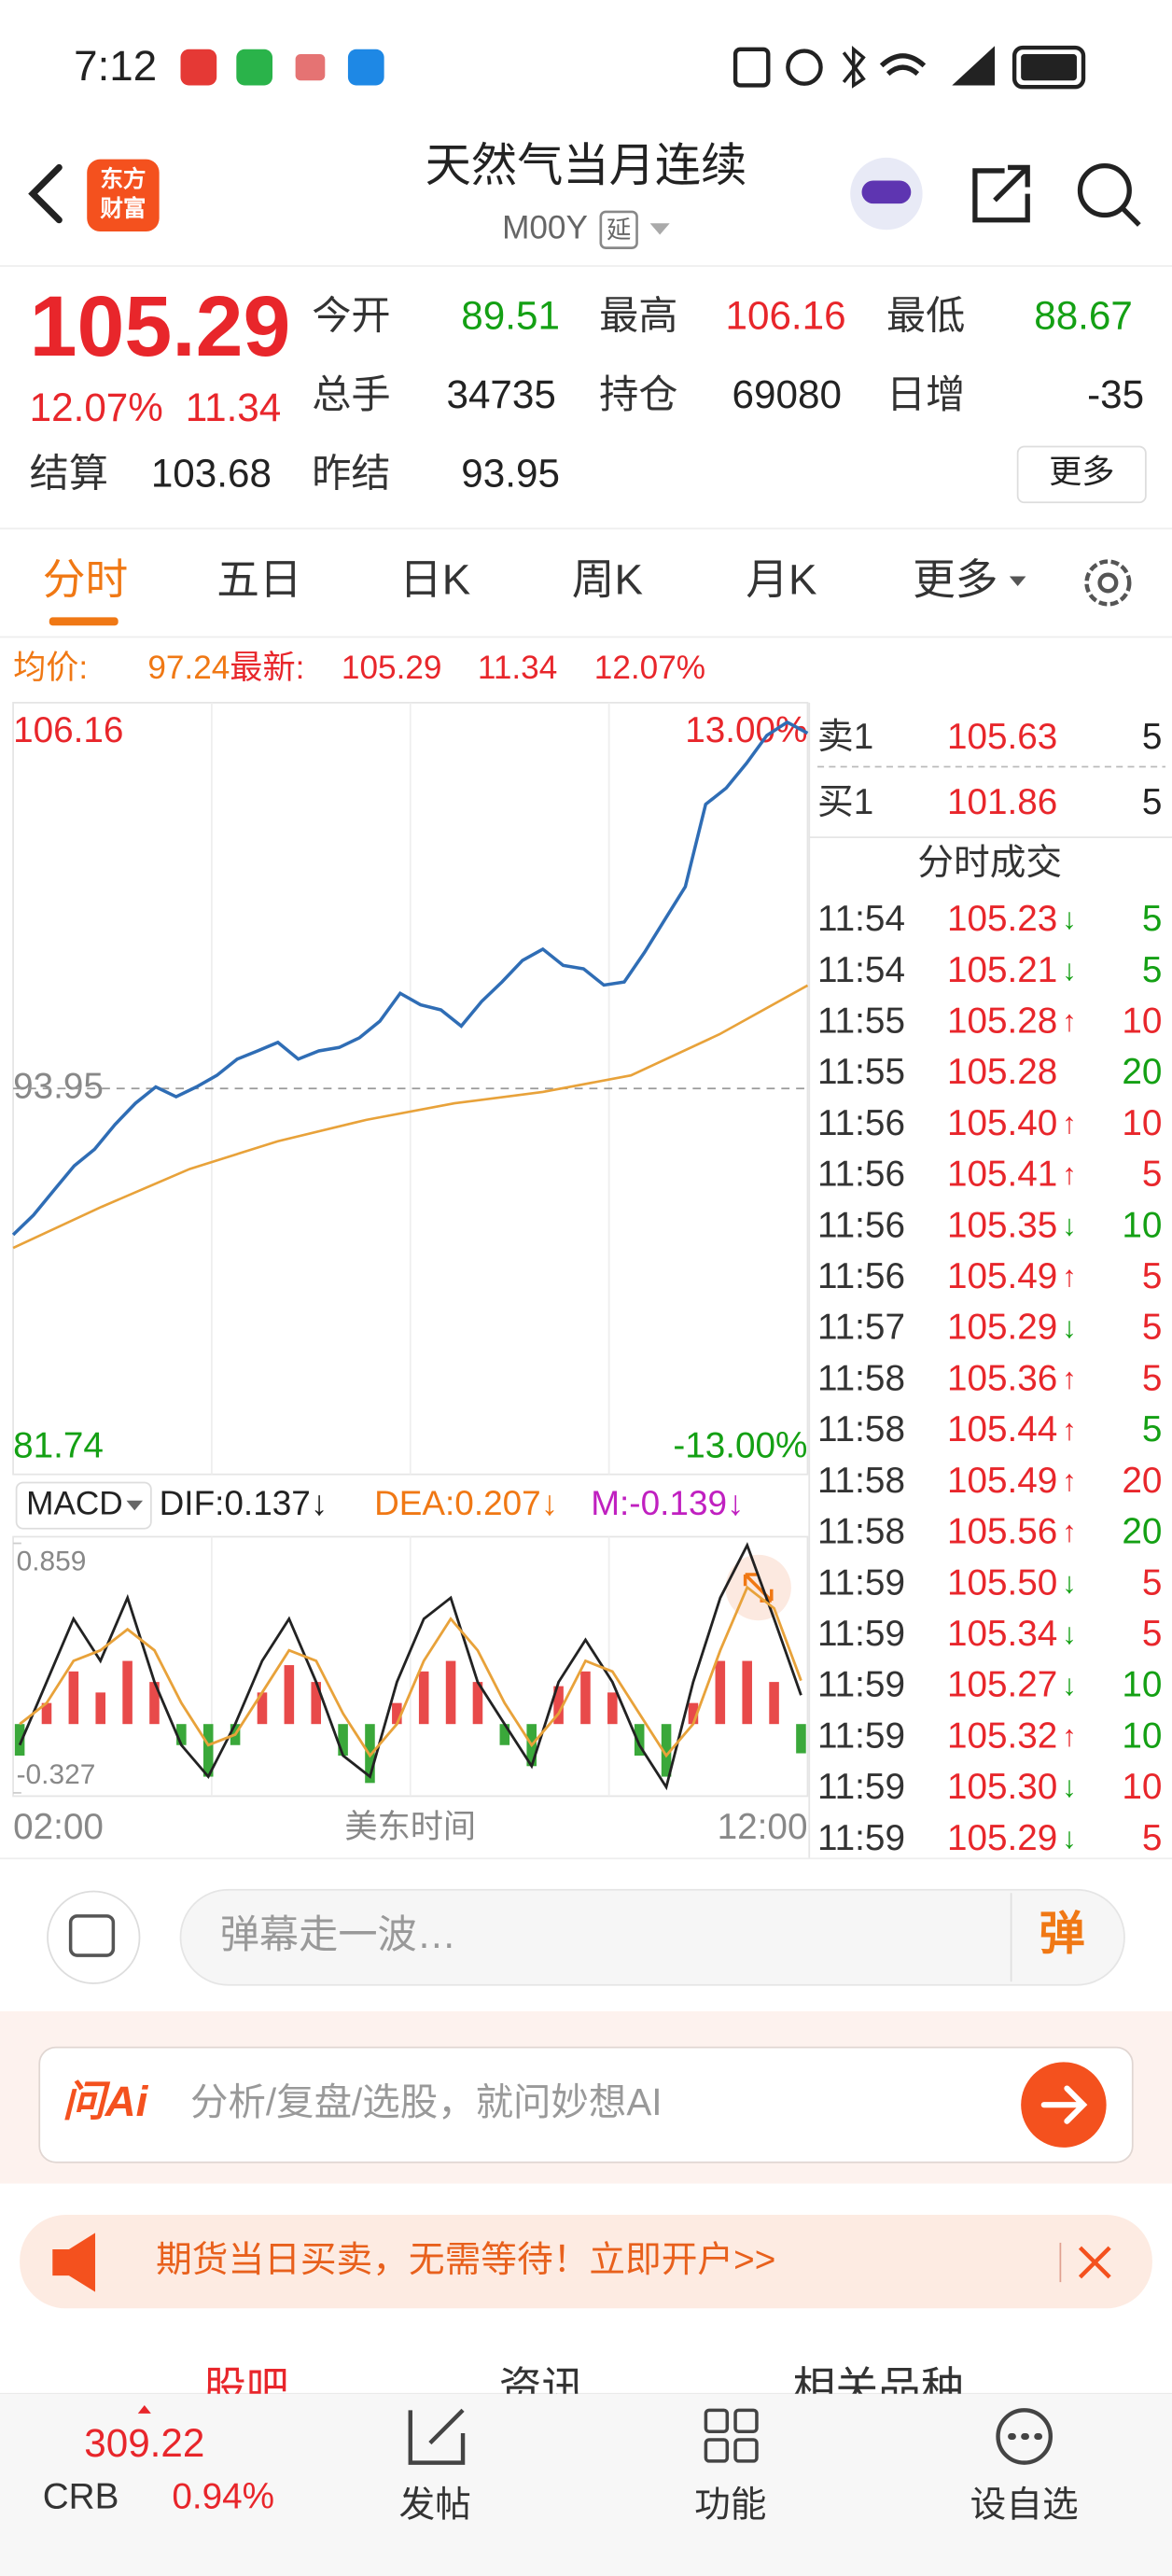 Image resolution: width=1172 pixels, height=2576 pixels. Describe the element at coordinates (510, 473) in the screenshot. I see `field-value: 93.95` at that location.